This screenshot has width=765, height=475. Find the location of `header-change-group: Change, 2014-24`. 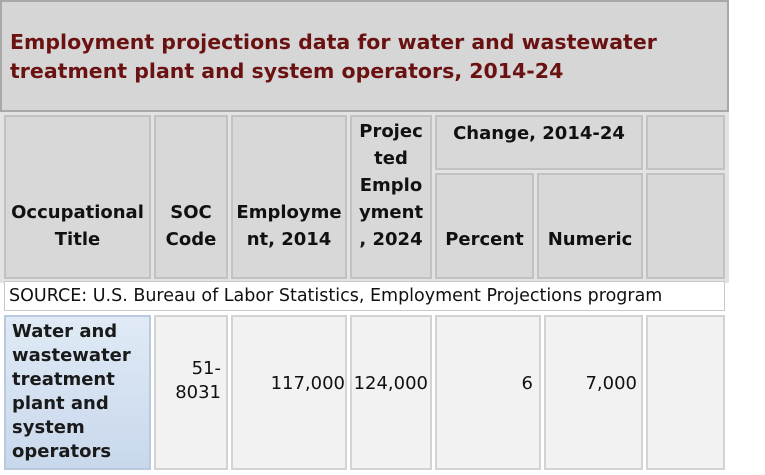

header-change-group: Change, 2014-24 is located at coordinates (539, 142).